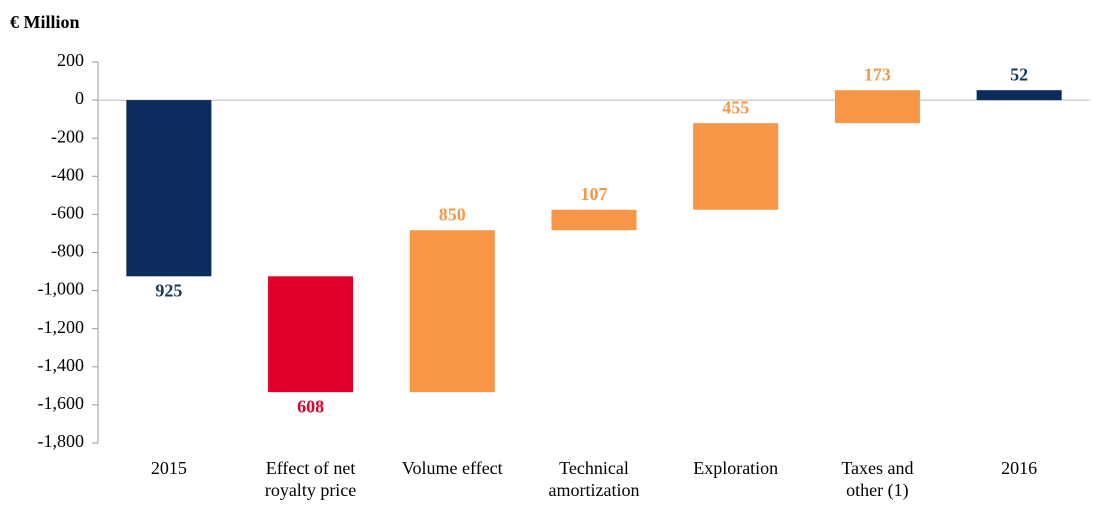  I want to click on y-tick-label: -1,600, so click(61, 403).